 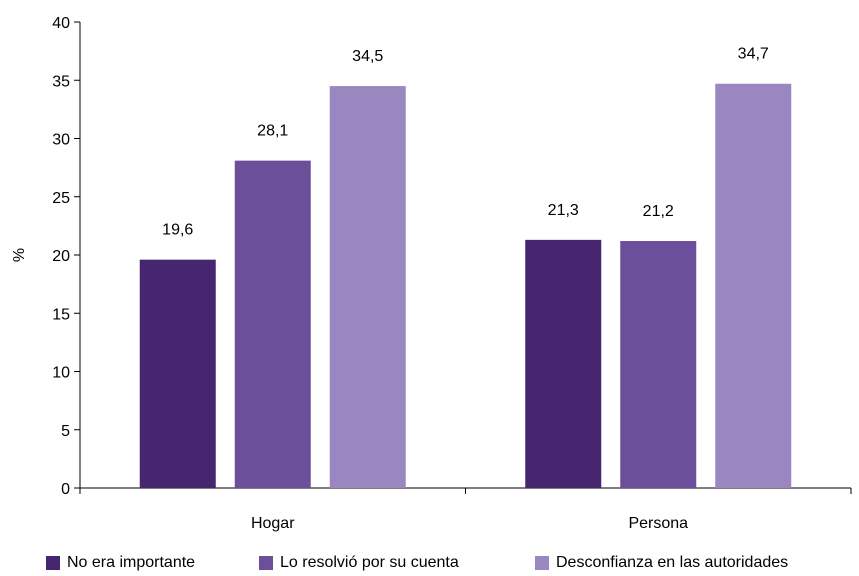 I want to click on legend-label: Desconfianza en las autoridades, so click(x=672, y=562).